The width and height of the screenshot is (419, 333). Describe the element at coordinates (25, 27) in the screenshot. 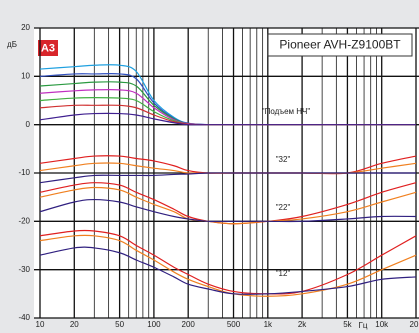

I see `y-tick-label: 20` at that location.